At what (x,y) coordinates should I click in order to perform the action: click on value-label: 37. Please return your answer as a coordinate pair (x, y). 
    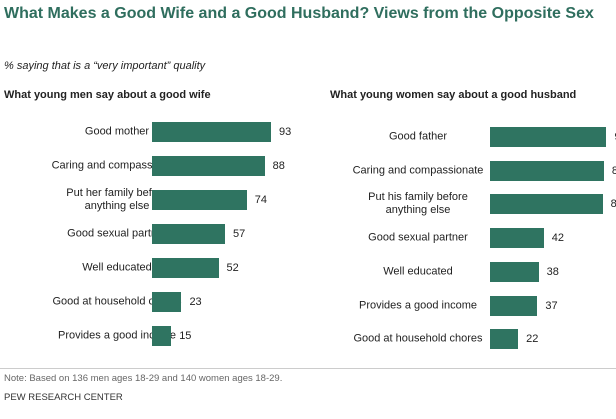
    Looking at the image, I should click on (551, 305).